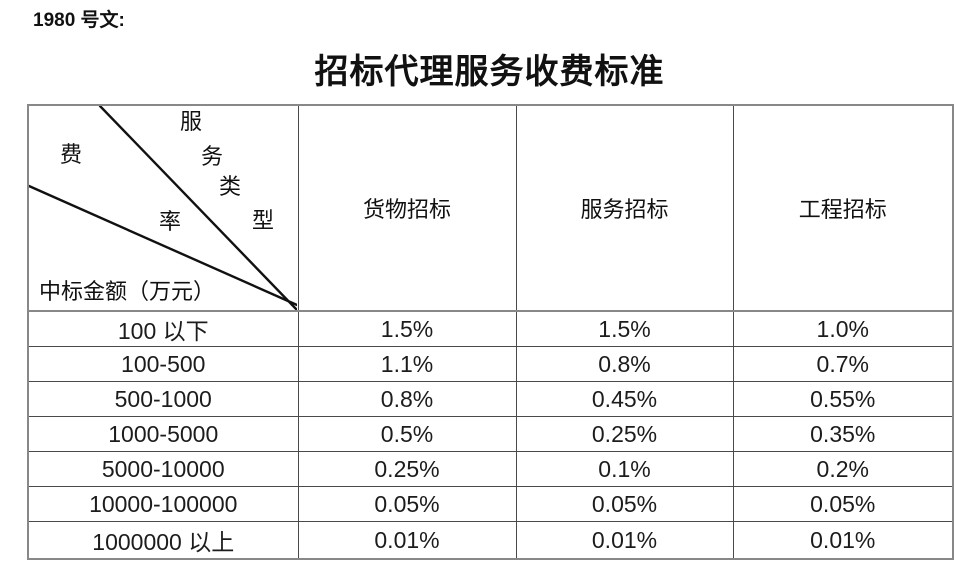  What do you see at coordinates (407, 434) in the screenshot?
I see `cell-value: 0.5%` at bounding box center [407, 434].